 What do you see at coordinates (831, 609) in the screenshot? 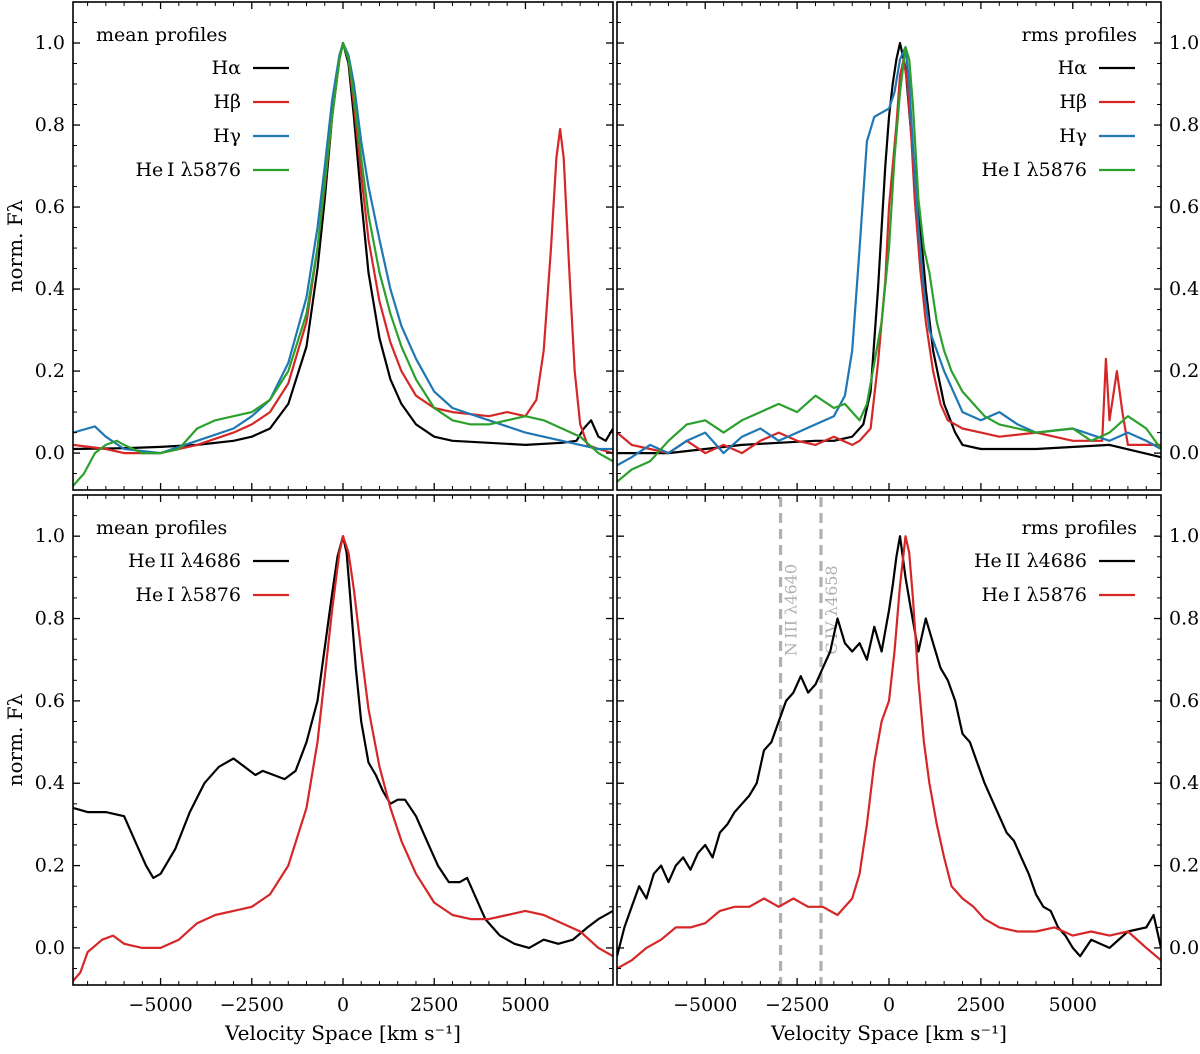
I see `annotation-label: C IV λ4658` at bounding box center [831, 609].